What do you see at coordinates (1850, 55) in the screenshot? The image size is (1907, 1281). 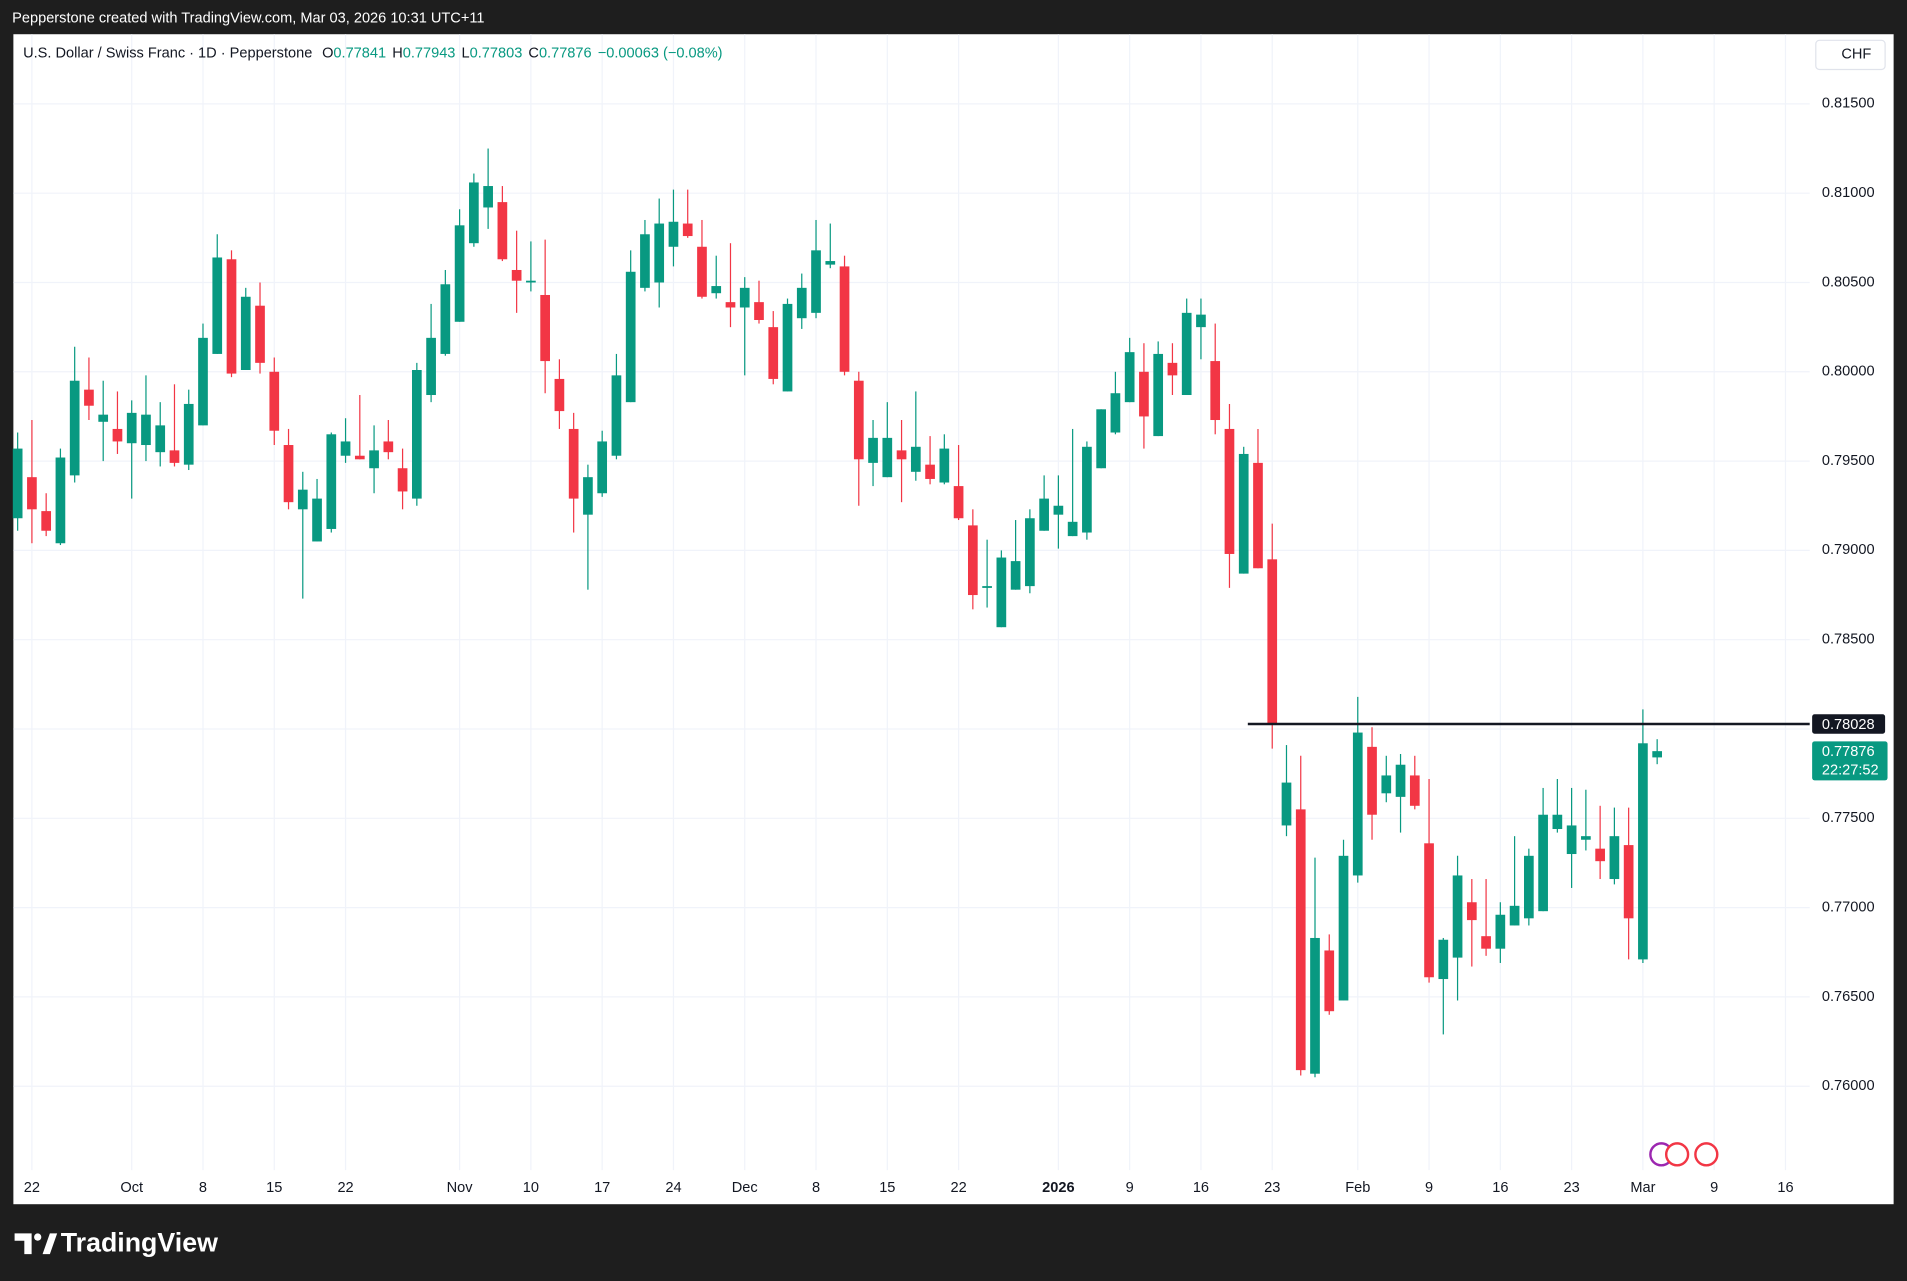 I see `currency-box` at bounding box center [1850, 55].